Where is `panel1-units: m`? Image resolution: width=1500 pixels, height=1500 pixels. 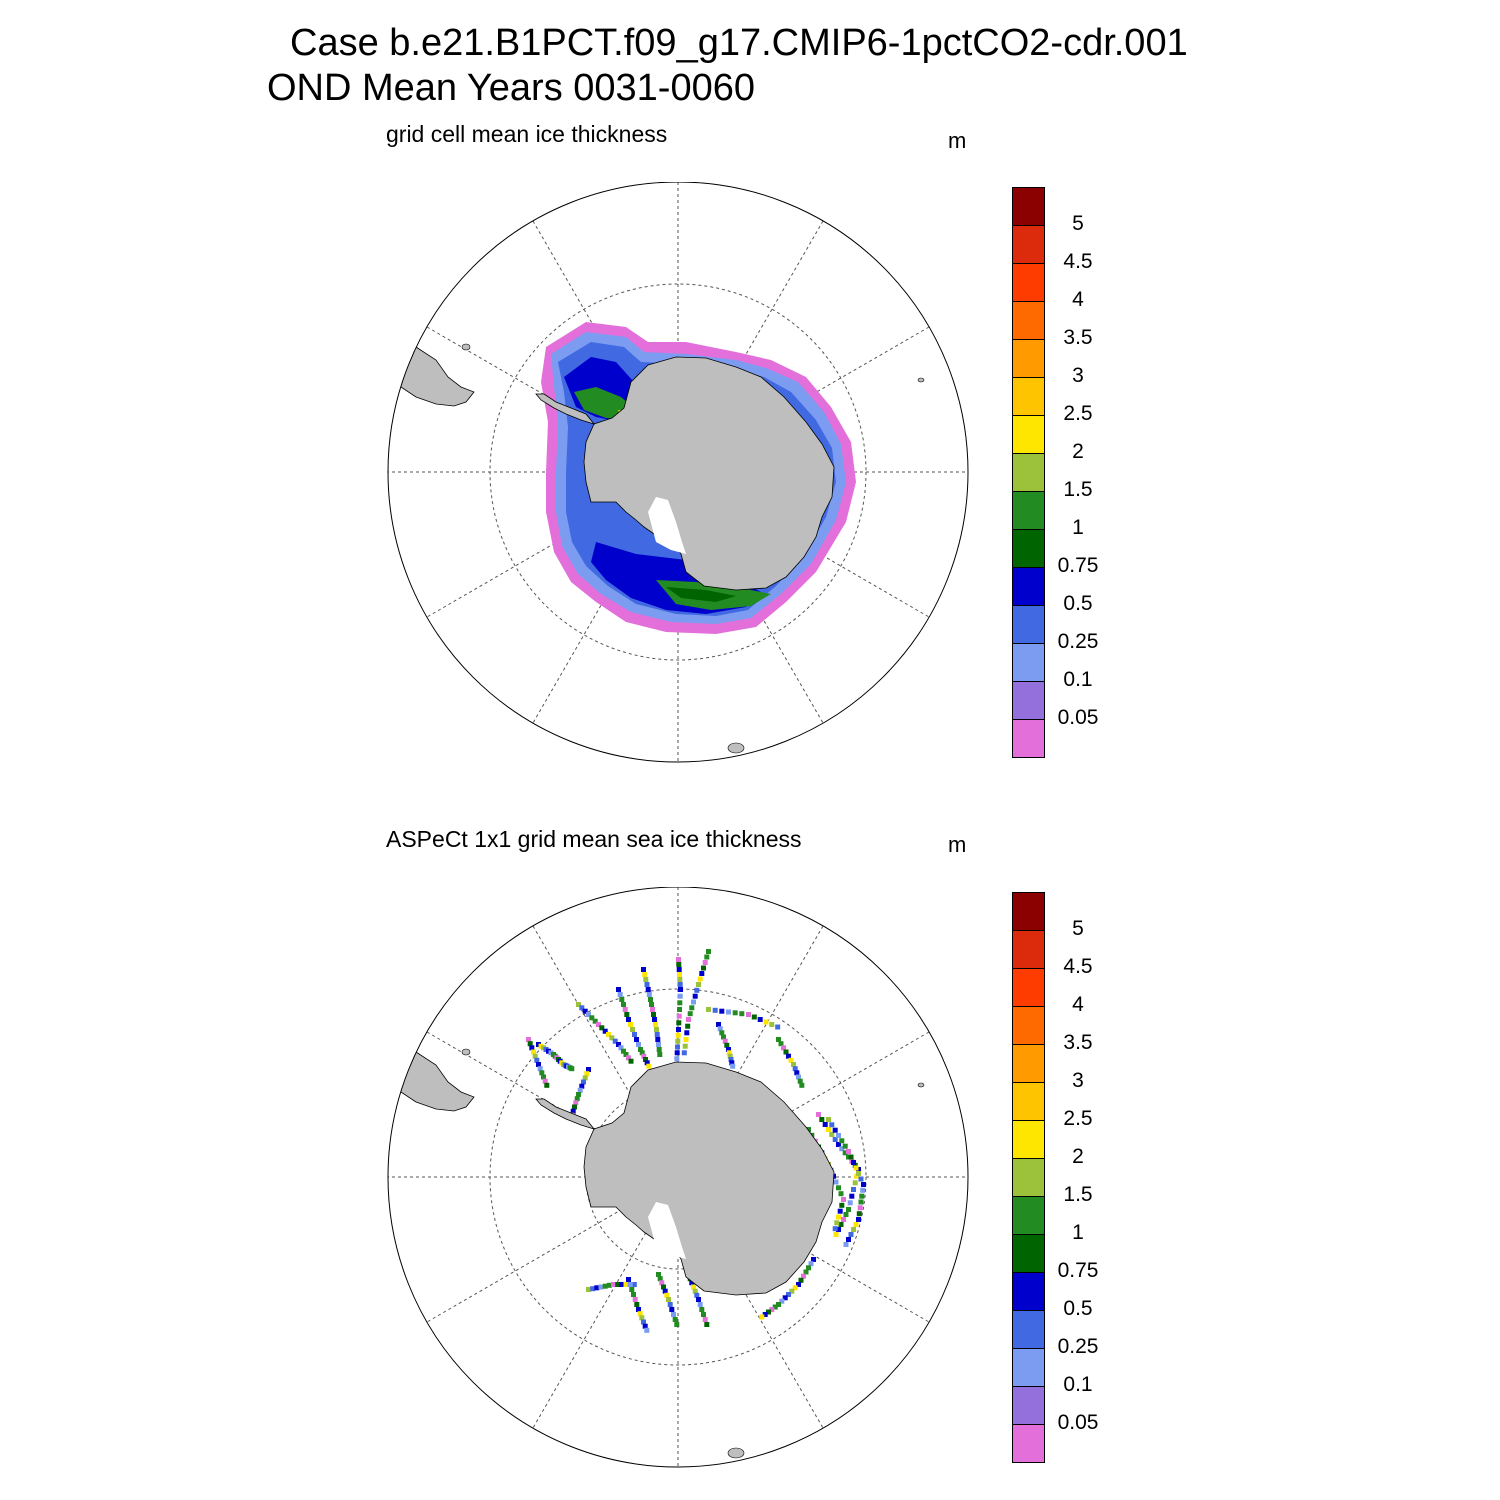
panel1-units: m is located at coordinates (957, 140).